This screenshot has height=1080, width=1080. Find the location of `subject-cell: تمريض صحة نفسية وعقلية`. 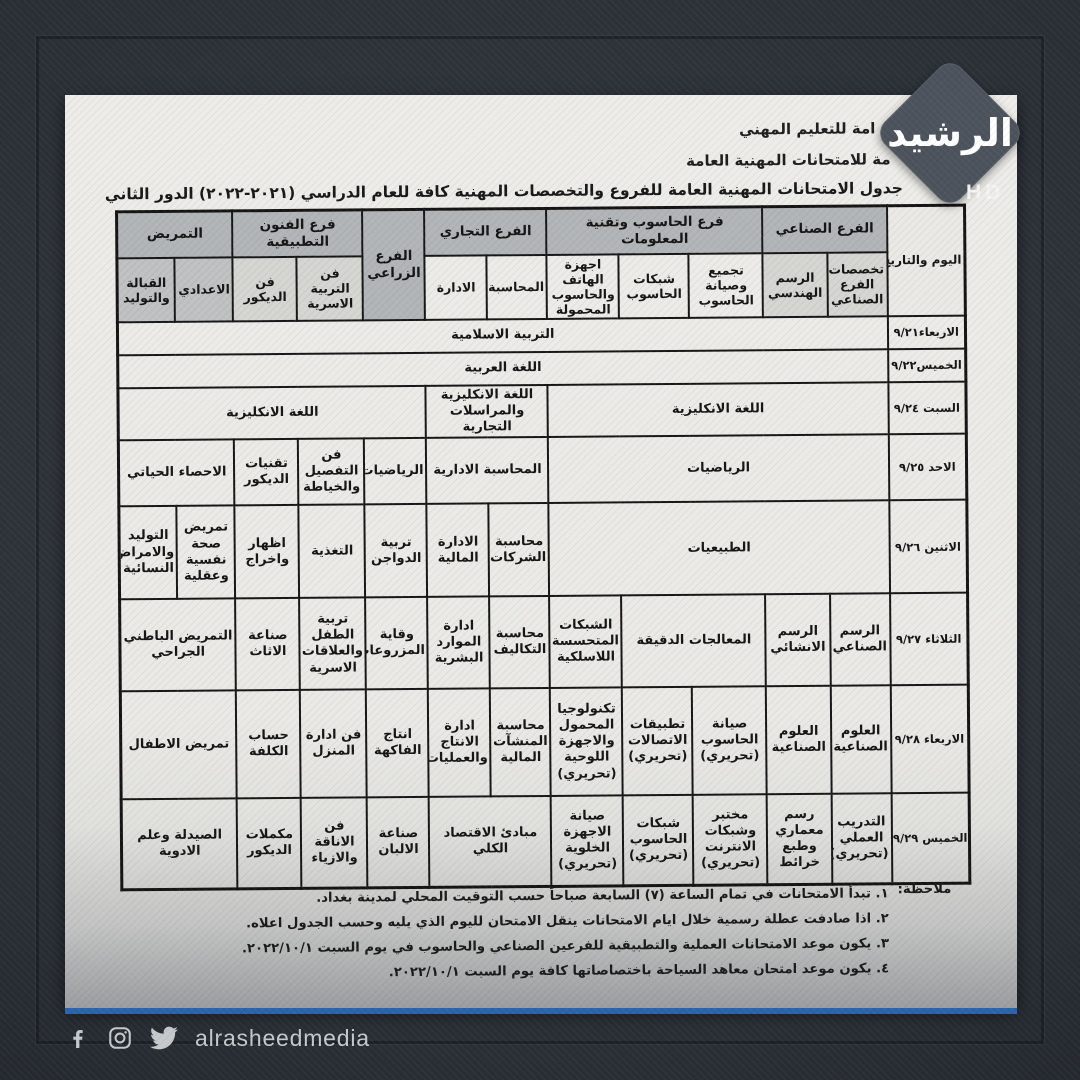

subject-cell: تمريض صحة نفسية وعقلية is located at coordinates (206, 552).